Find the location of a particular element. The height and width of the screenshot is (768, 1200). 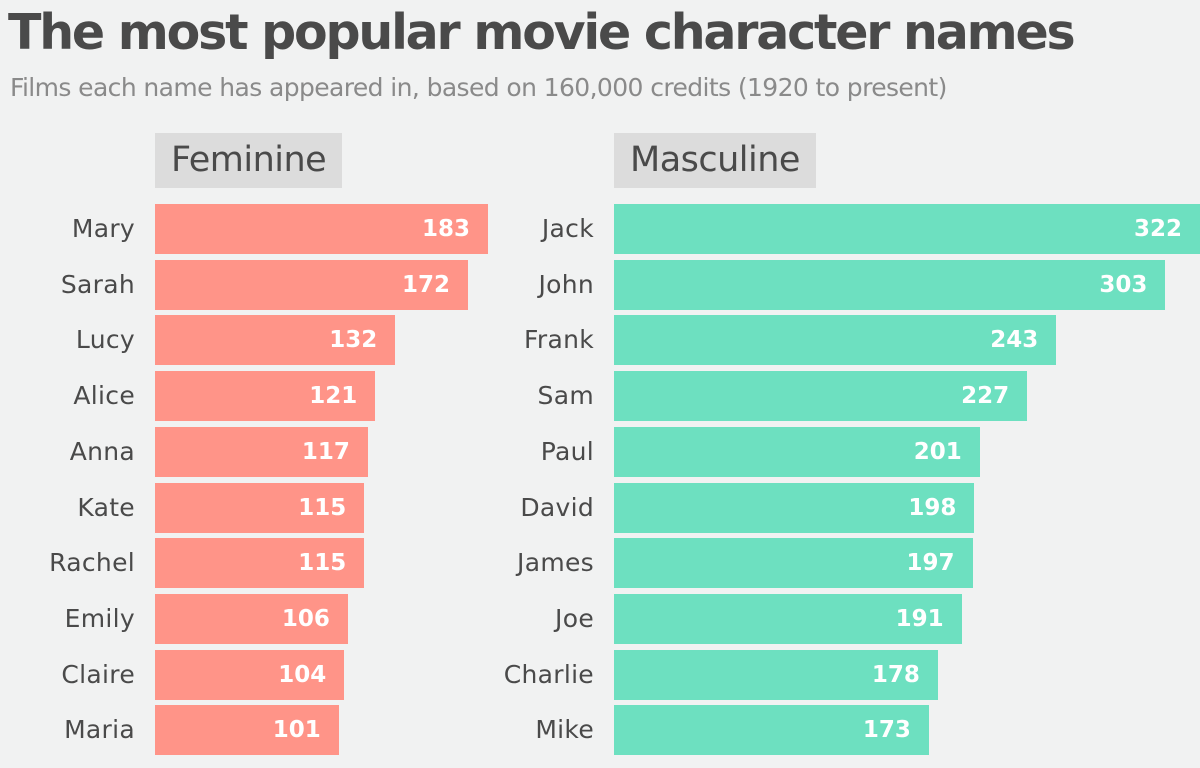

category-label: Mike is located at coordinates (564, 730).